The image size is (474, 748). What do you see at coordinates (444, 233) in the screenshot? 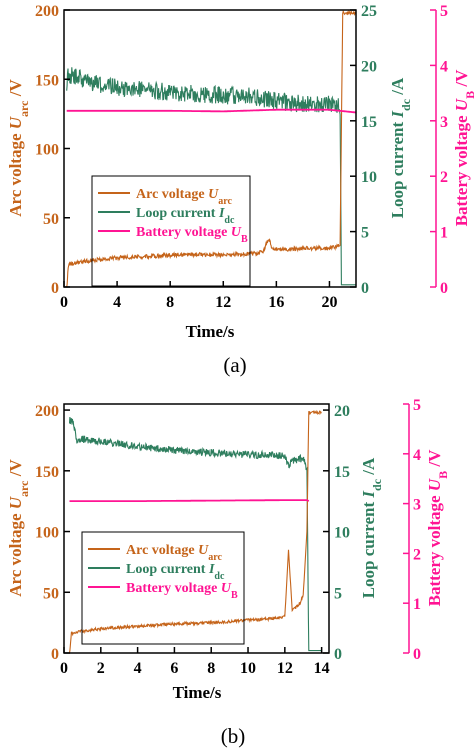
I see `battery-tick-label-a-1: 1` at bounding box center [444, 233].